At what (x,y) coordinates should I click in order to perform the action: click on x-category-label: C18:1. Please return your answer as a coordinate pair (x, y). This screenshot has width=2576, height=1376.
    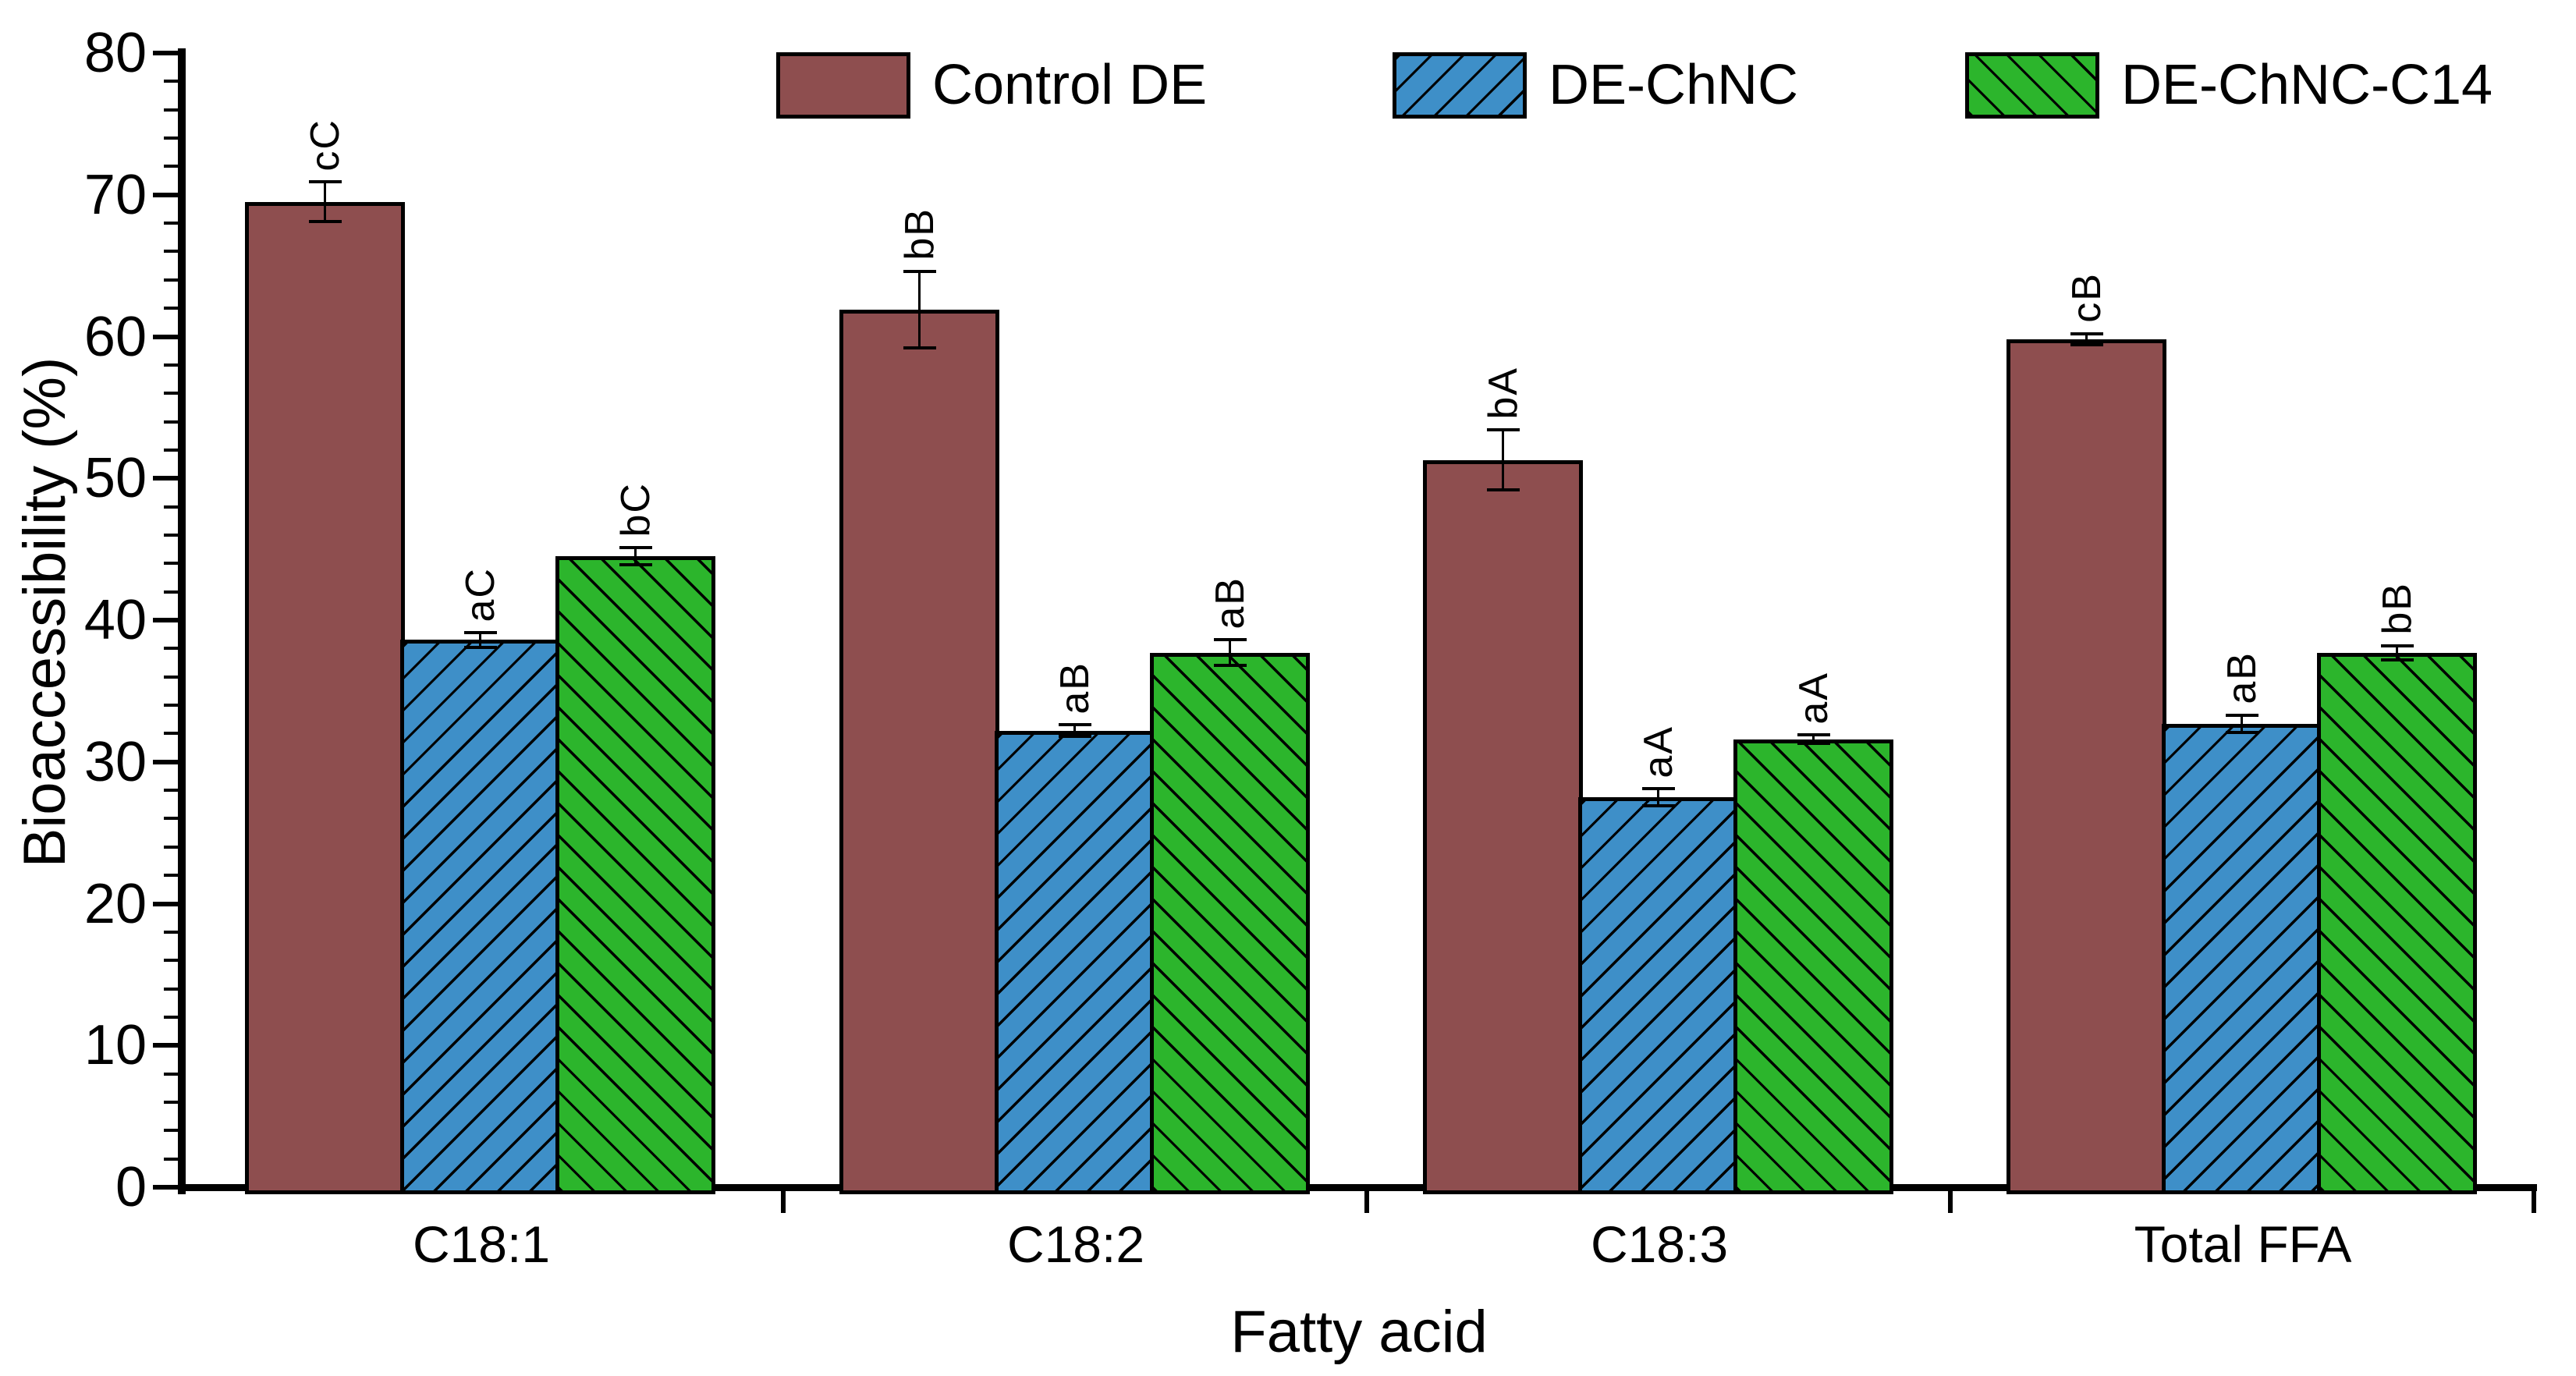
    Looking at the image, I should click on (481, 1244).